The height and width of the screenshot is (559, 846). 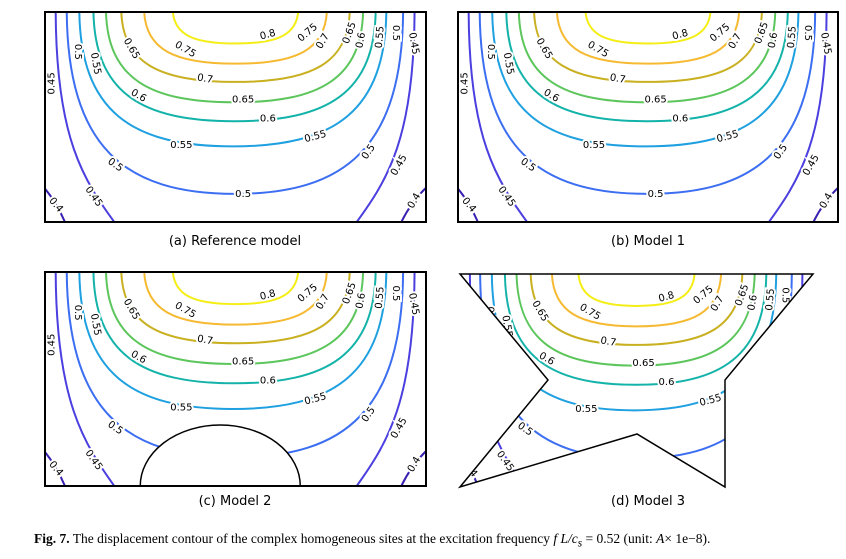 What do you see at coordinates (648, 501) in the screenshot?
I see `panel-caption: (d) Model 3` at bounding box center [648, 501].